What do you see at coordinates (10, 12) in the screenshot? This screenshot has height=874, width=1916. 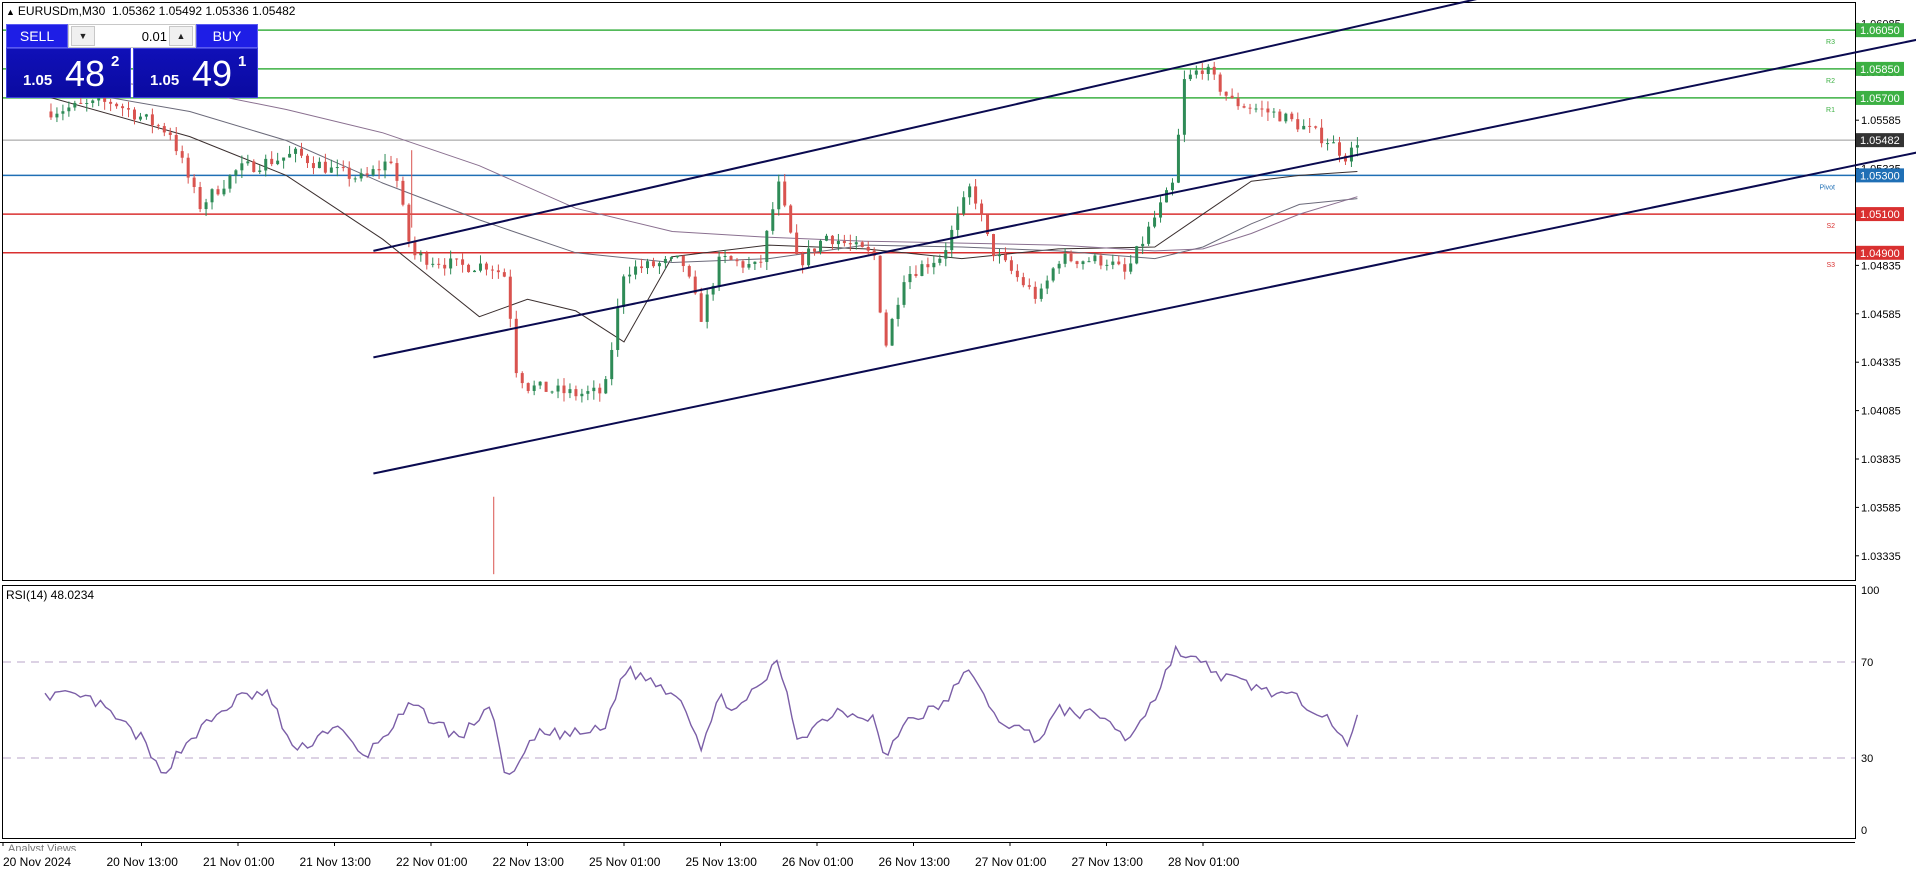 I see `collapse-triangle-icon: ▲` at bounding box center [10, 12].